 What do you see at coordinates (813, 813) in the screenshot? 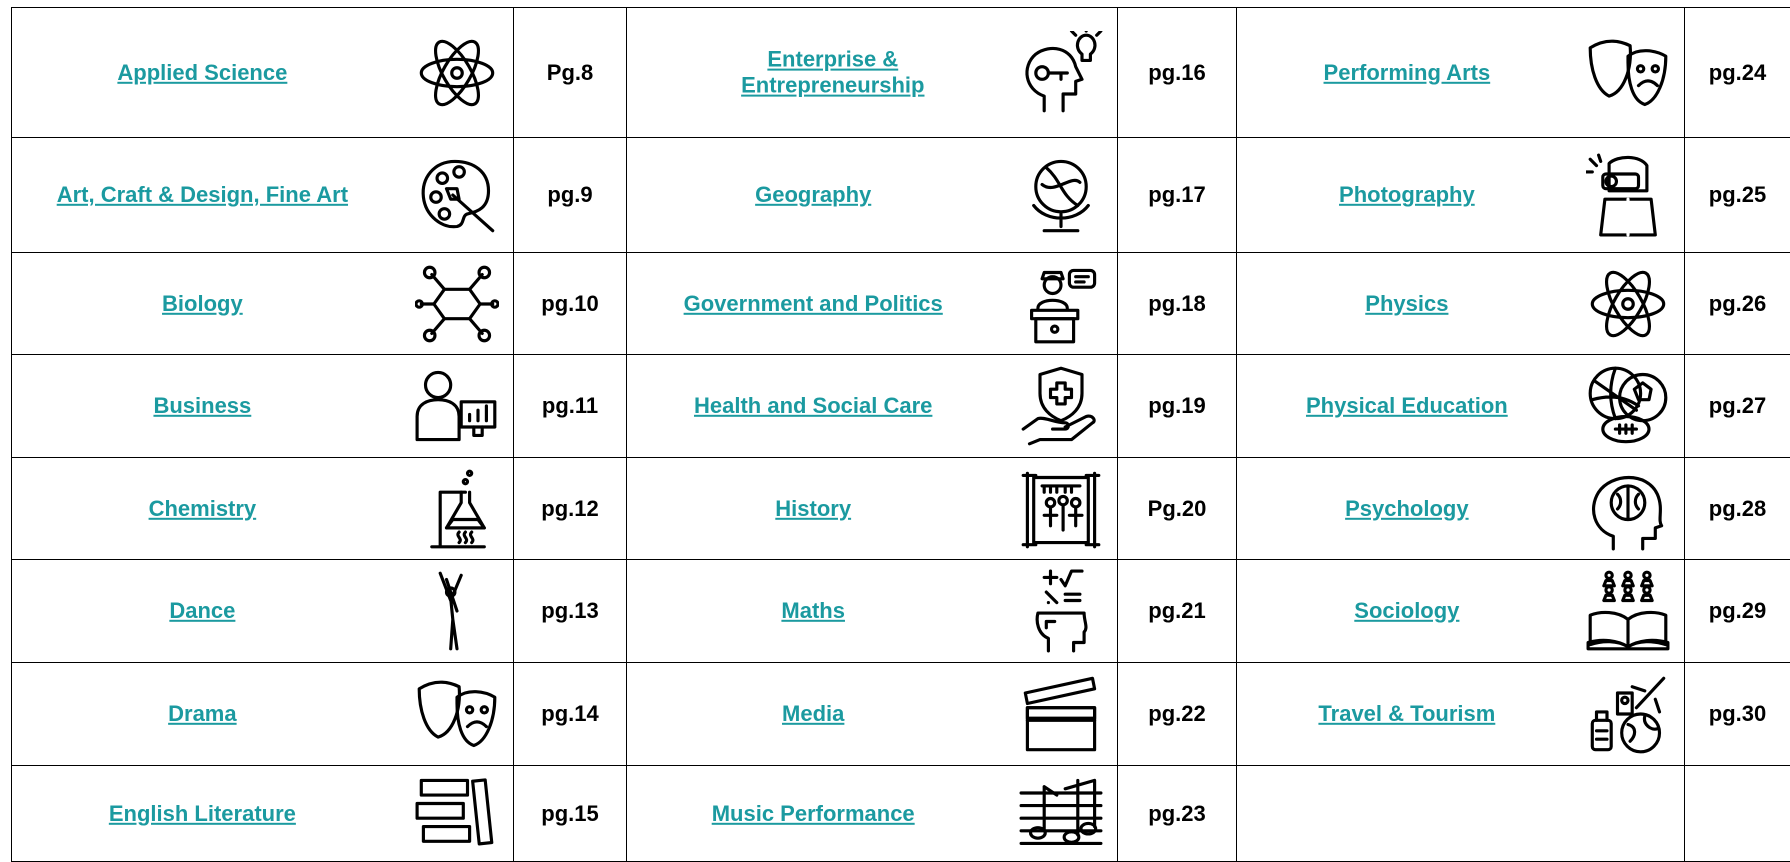
I see `subject-link: Music Performance` at bounding box center [813, 813].